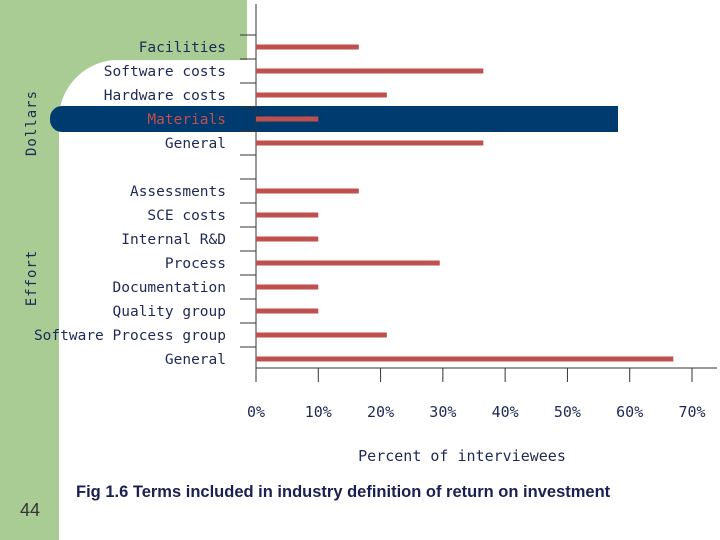 Image resolution: width=720 pixels, height=540 pixels. What do you see at coordinates (505, 412) in the screenshot?
I see `x-tick-label: 40%` at bounding box center [505, 412].